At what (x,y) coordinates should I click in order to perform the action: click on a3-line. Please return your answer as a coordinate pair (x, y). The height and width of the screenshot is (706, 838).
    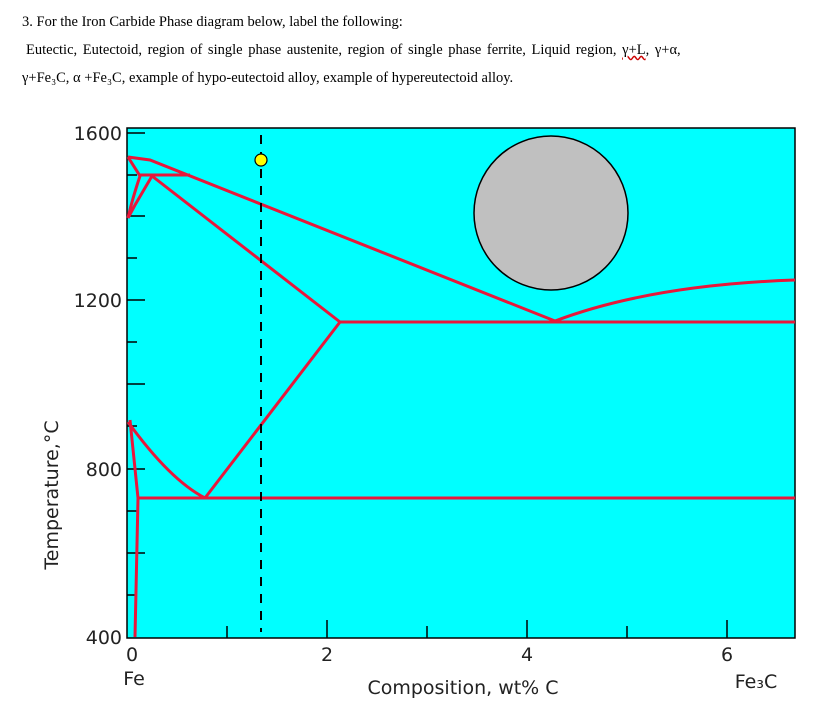
    Looking at the image, I should click on (166, 460).